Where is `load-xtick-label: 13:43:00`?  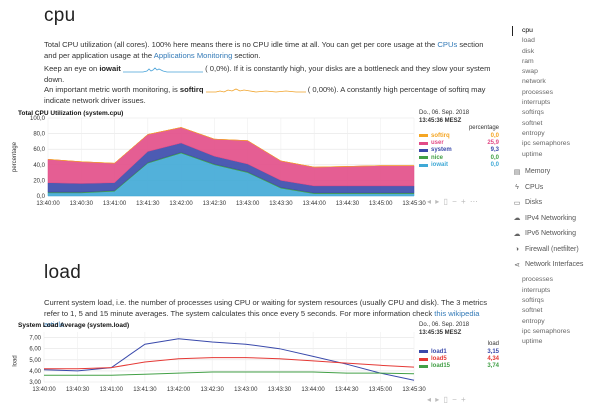 load-xtick-label: 13:43:00 is located at coordinates (246, 390).